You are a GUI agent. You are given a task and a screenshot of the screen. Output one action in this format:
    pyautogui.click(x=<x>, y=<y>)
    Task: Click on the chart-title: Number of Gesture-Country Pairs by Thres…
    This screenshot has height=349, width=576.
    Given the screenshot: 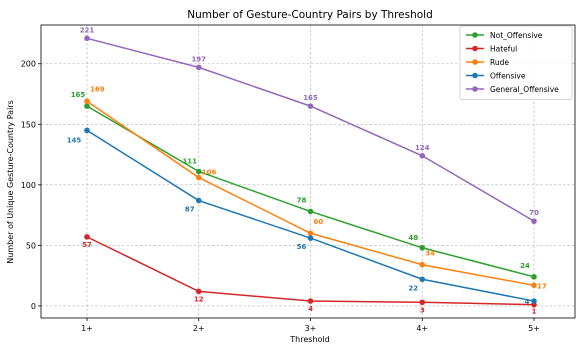 What is the action you would take?
    pyautogui.click(x=310, y=15)
    